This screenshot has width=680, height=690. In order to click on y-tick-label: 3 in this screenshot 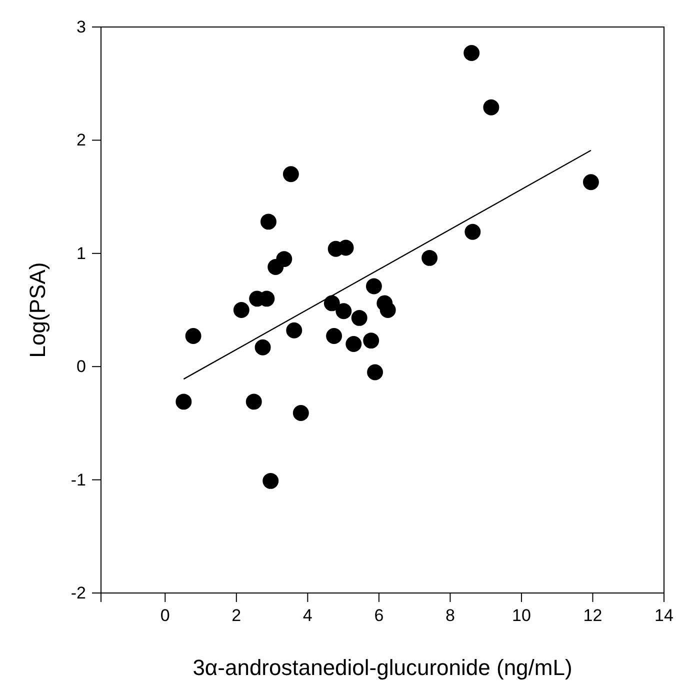, I will do `click(81, 26)`.